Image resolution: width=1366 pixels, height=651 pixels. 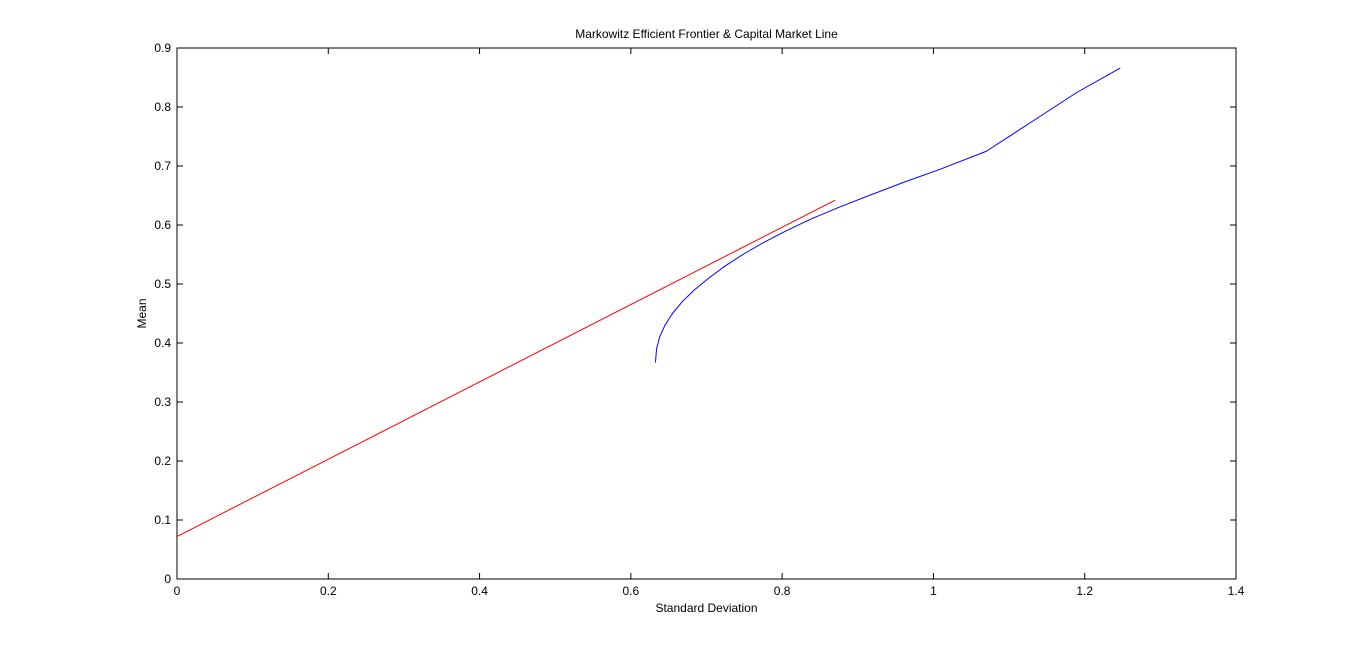 I want to click on x-tick-label: 1, so click(x=933, y=591).